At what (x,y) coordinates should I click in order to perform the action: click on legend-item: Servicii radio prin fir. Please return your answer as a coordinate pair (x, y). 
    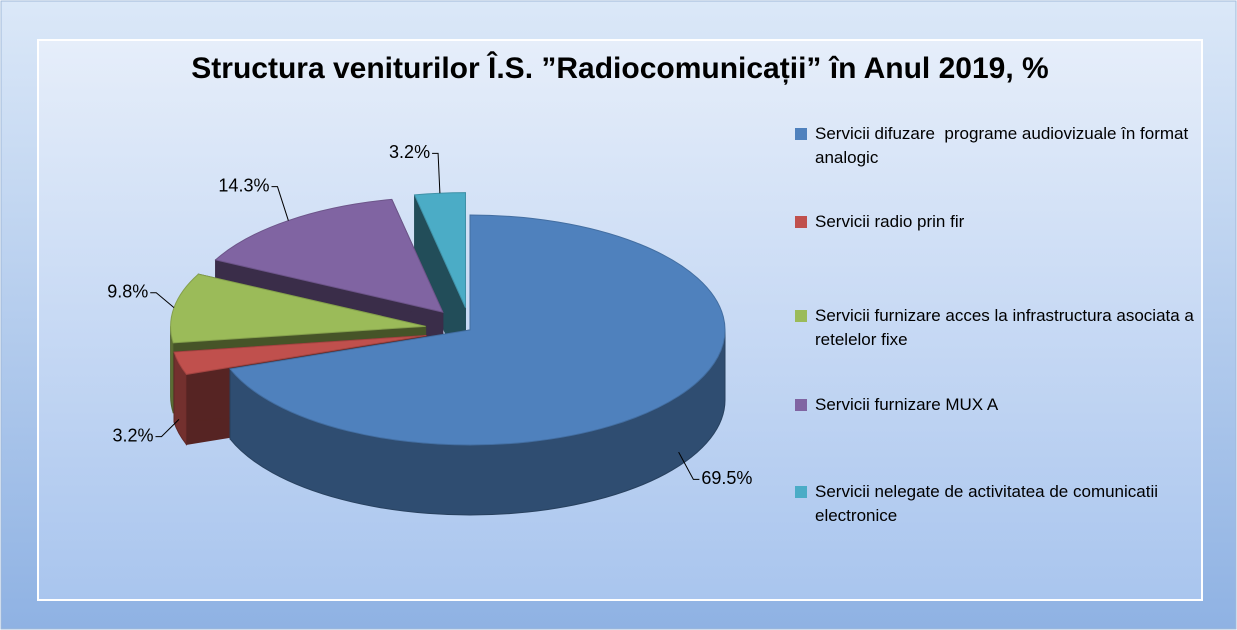
    Looking at the image, I should click on (1005, 222).